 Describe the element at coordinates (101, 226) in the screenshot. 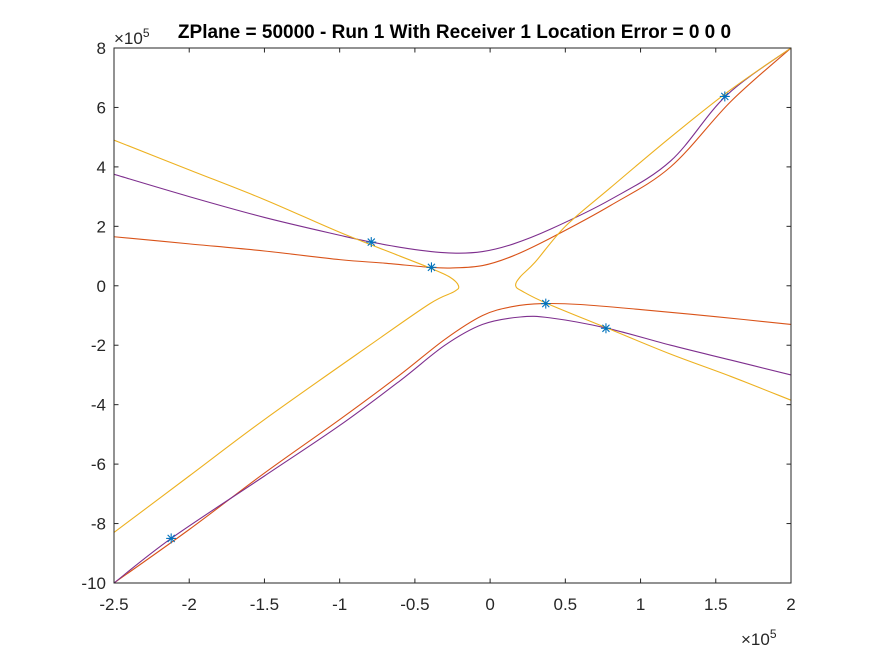

I see `y-tick-label: 2` at that location.